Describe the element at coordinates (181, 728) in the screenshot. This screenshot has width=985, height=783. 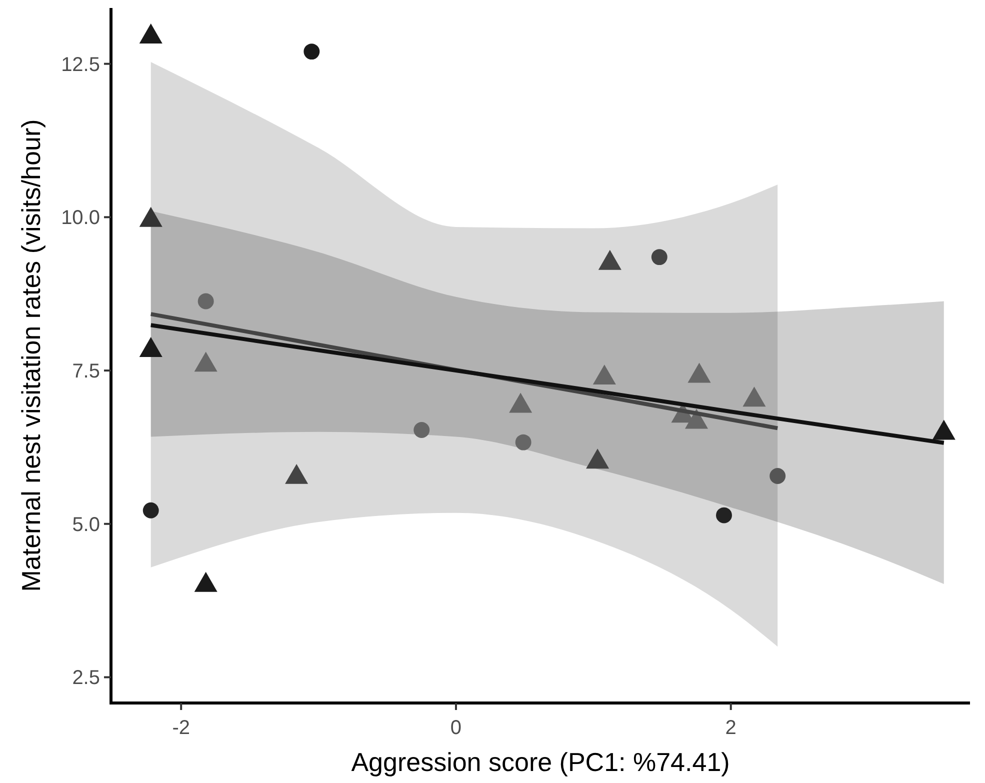
I see `x-tick-label: -2` at that location.